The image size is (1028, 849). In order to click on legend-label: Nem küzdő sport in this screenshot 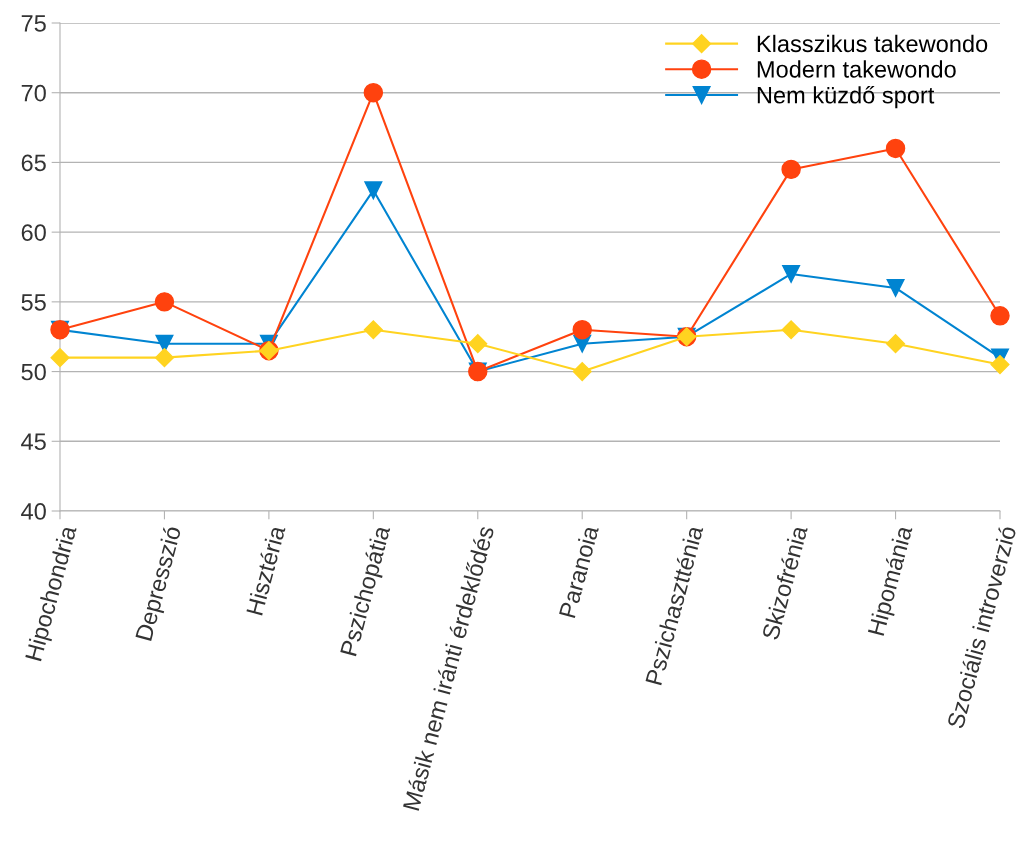, I will do `click(846, 97)`.